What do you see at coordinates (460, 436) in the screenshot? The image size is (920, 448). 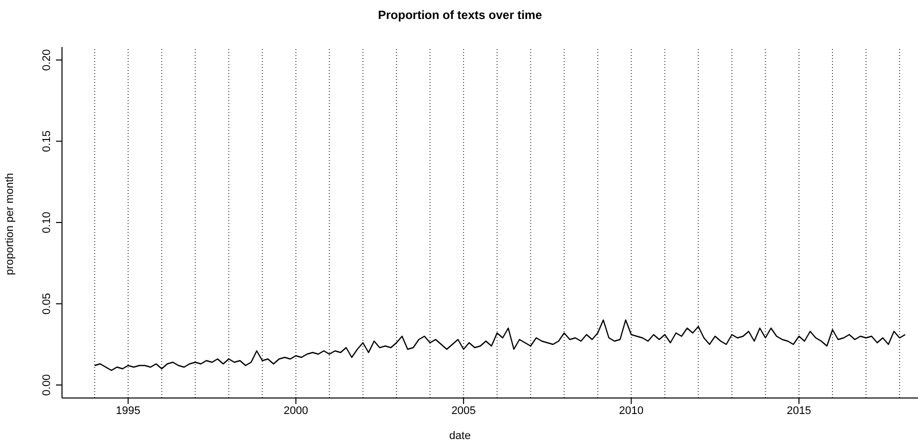 I see `x-axis-title: date` at bounding box center [460, 436].